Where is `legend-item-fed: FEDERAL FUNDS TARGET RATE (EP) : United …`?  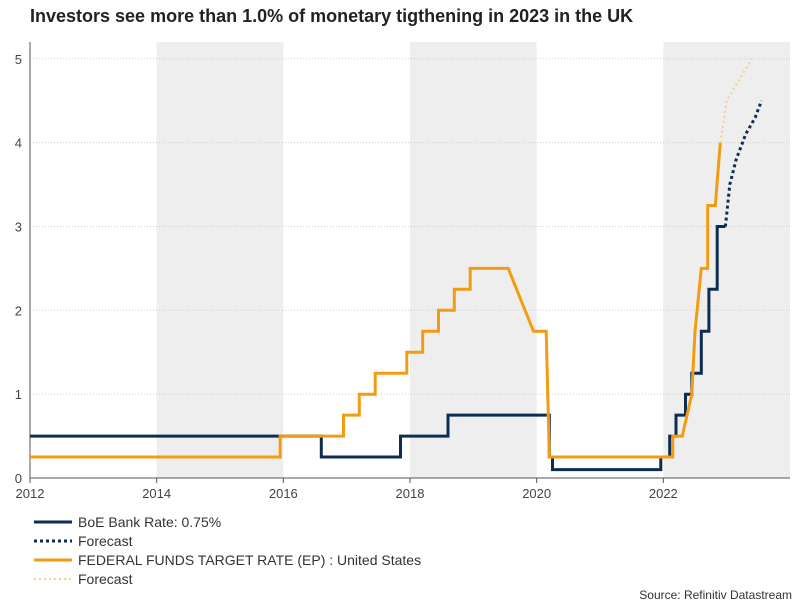
legend-item-fed: FEDERAL FUNDS TARGET RATE (EP) : United … is located at coordinates (227, 559).